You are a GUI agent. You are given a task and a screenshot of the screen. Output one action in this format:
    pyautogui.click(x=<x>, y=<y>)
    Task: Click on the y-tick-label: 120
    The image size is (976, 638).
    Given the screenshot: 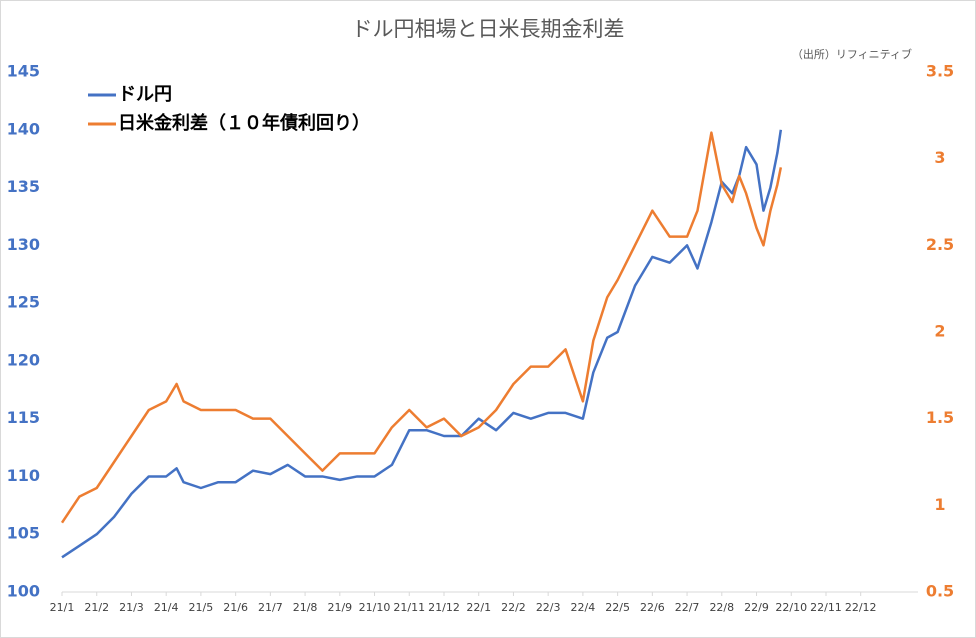 What is the action you would take?
    pyautogui.click(x=23, y=359)
    